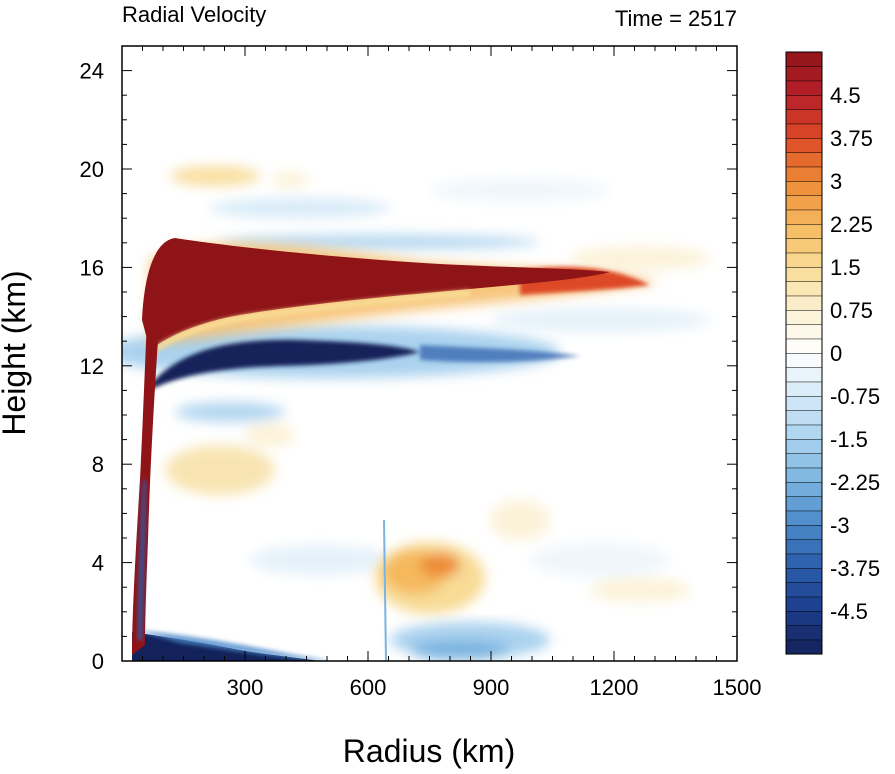  Describe the element at coordinates (845, 95) in the screenshot. I see `colorbar-label: 4.5` at that location.